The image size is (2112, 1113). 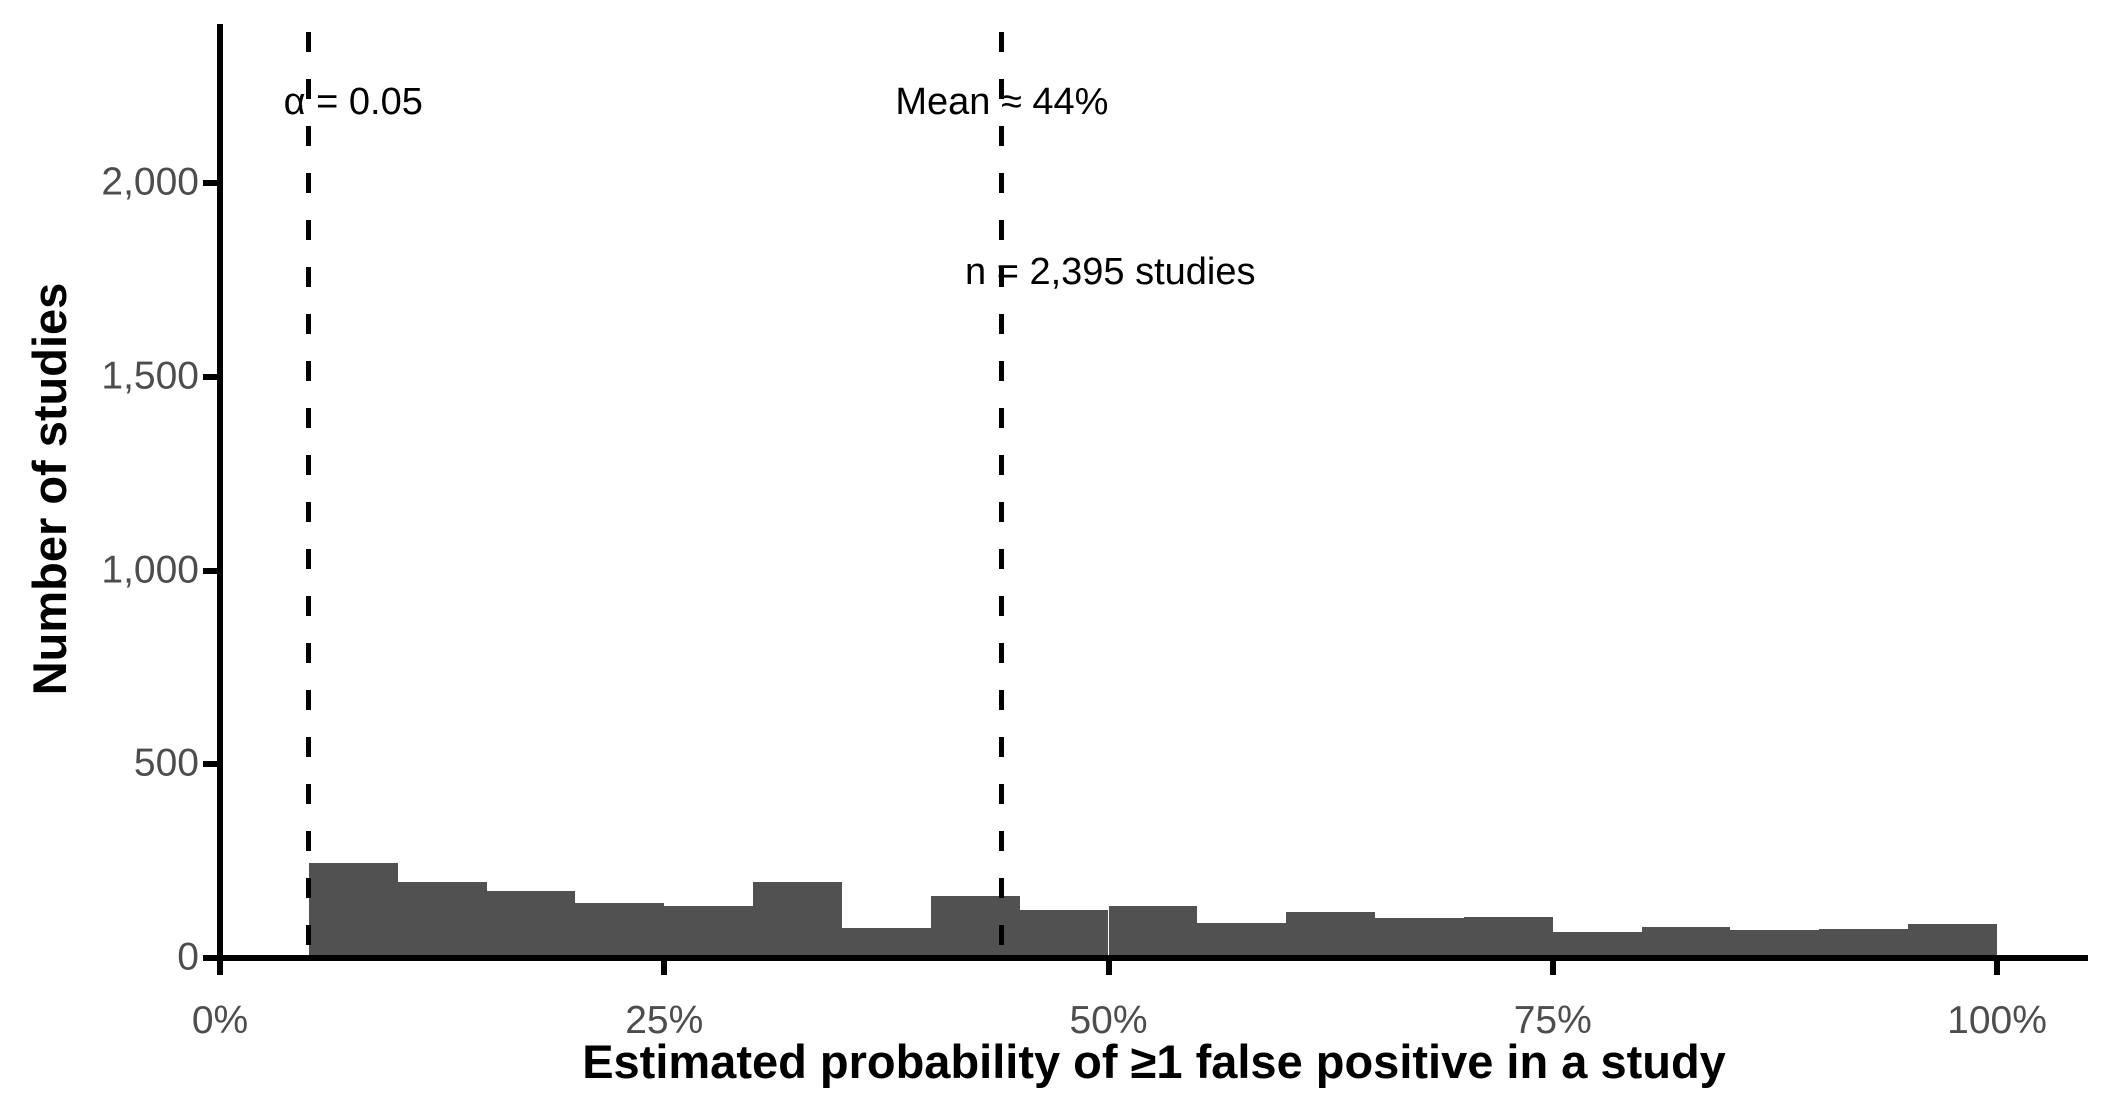 I want to click on y-tick-label: 2,000, so click(x=150, y=182).